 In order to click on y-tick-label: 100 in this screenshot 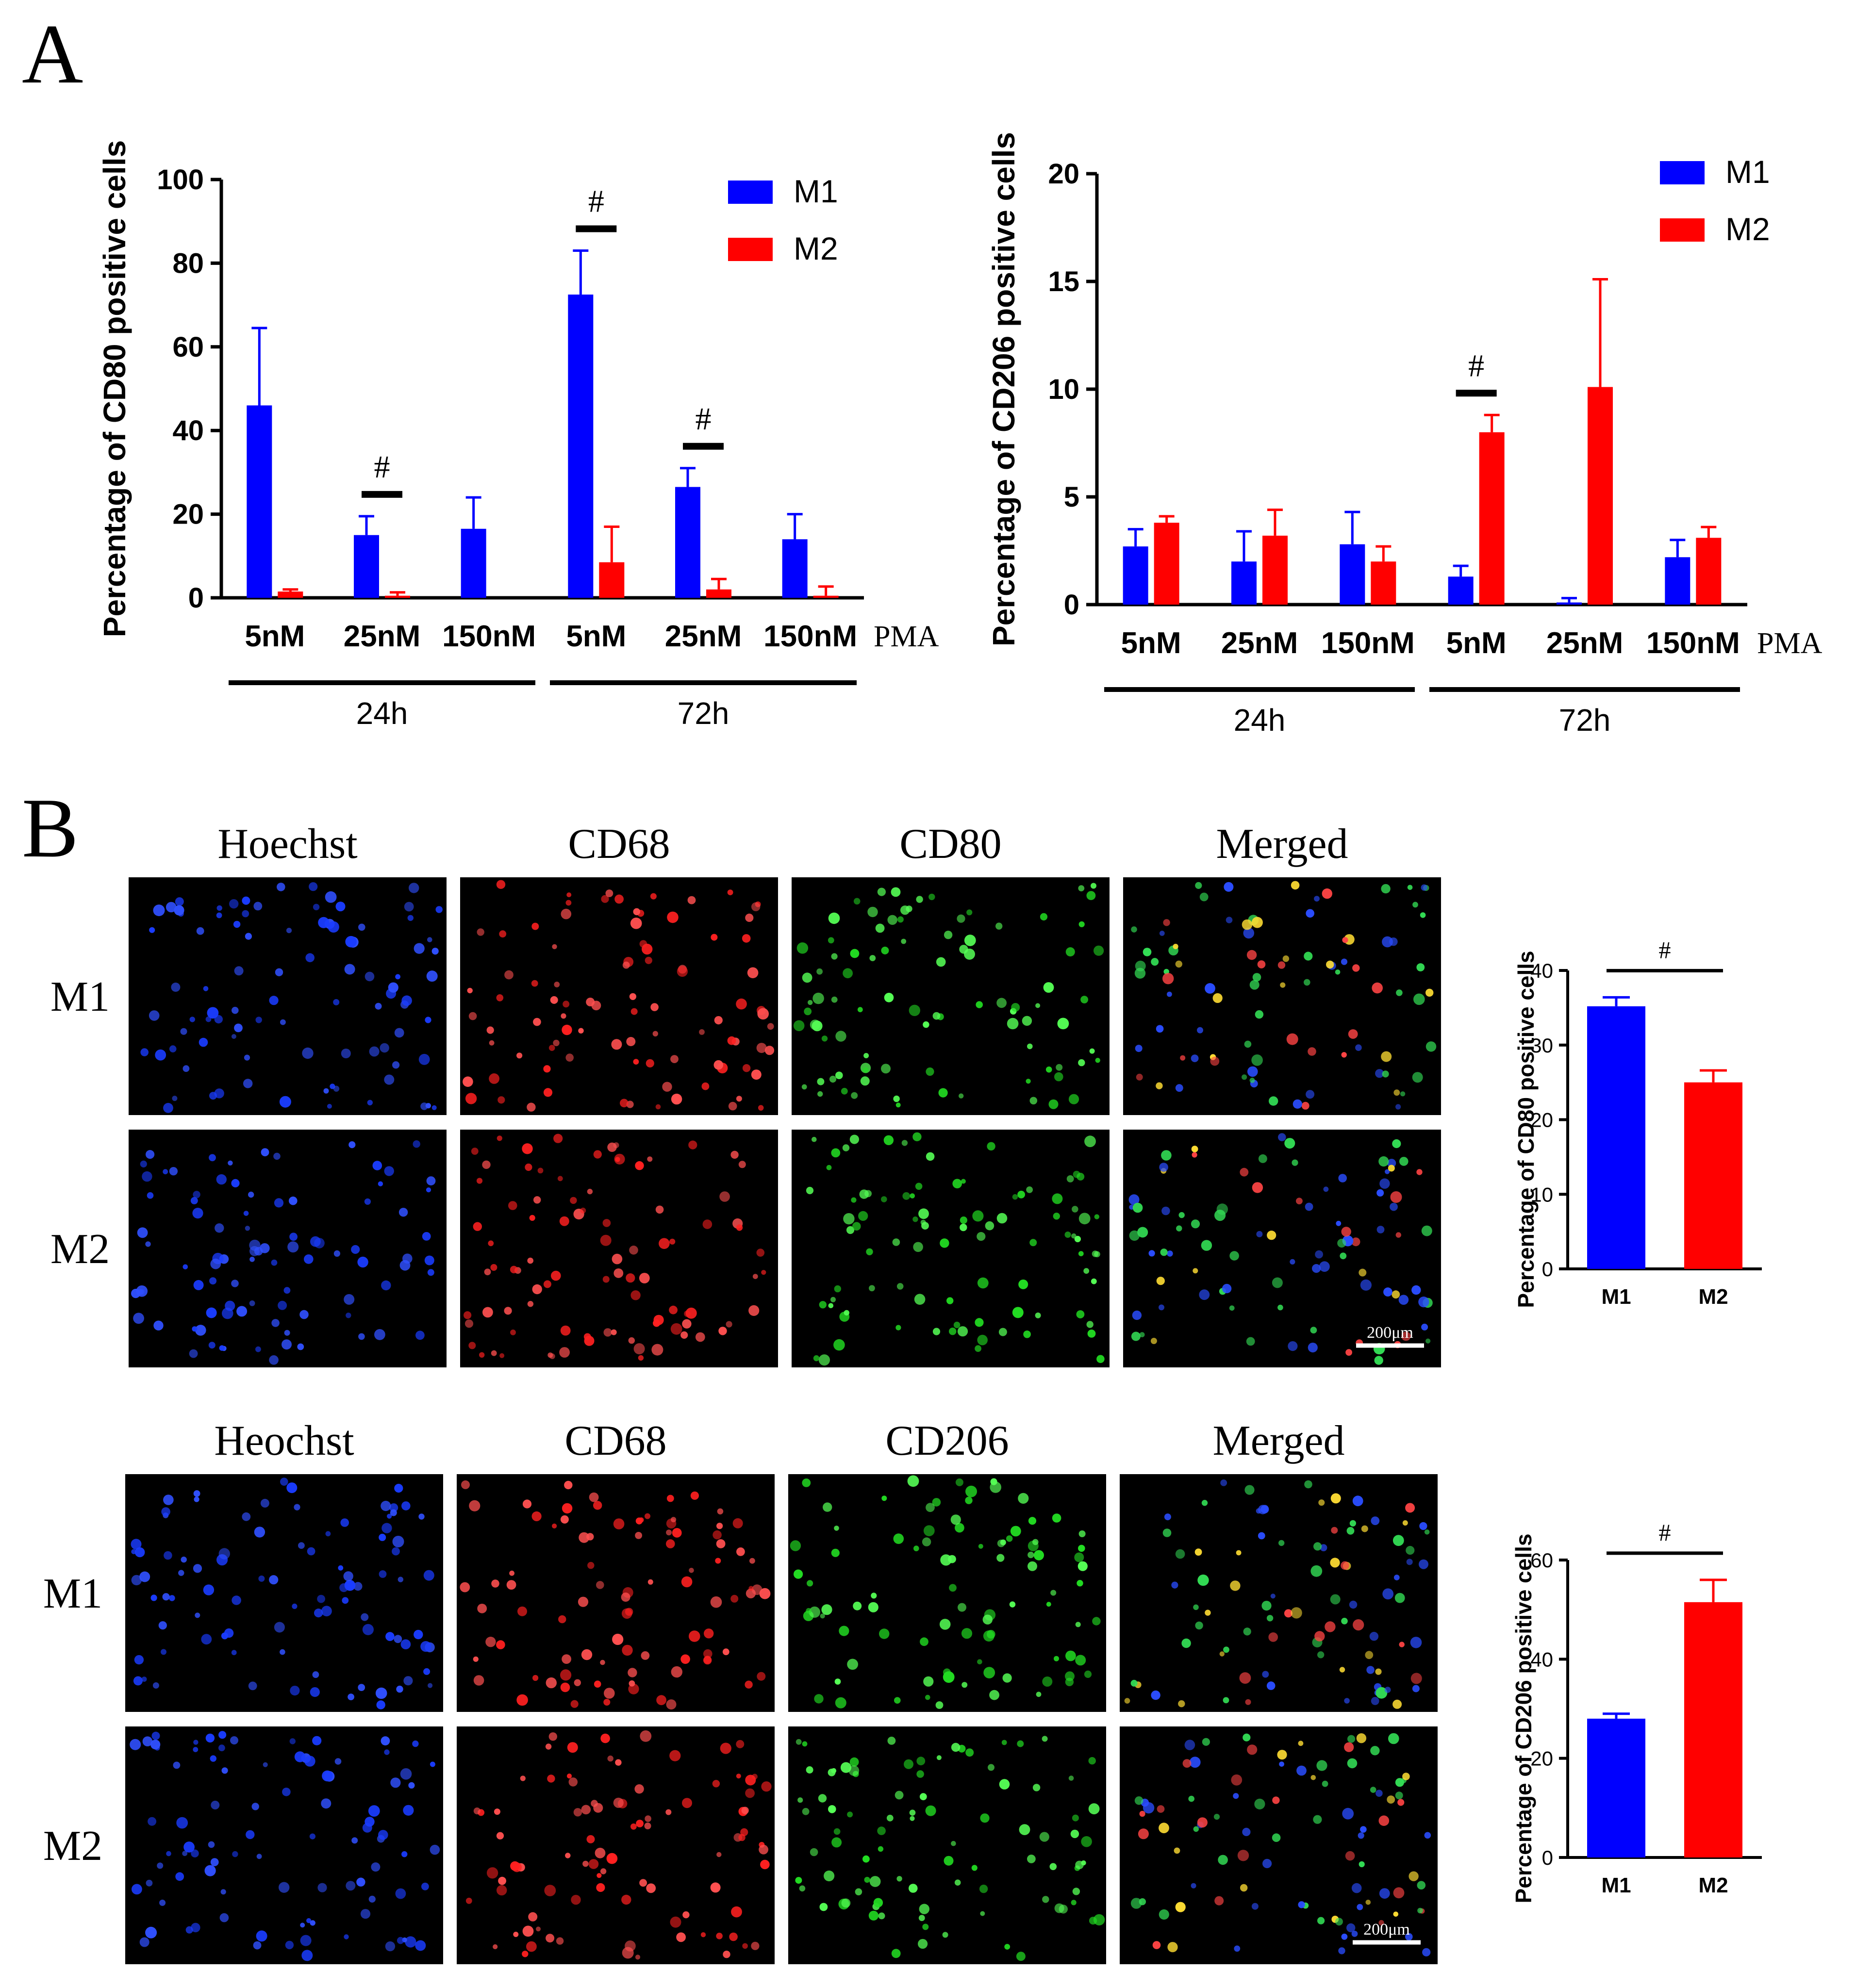, I will do `click(180, 180)`.